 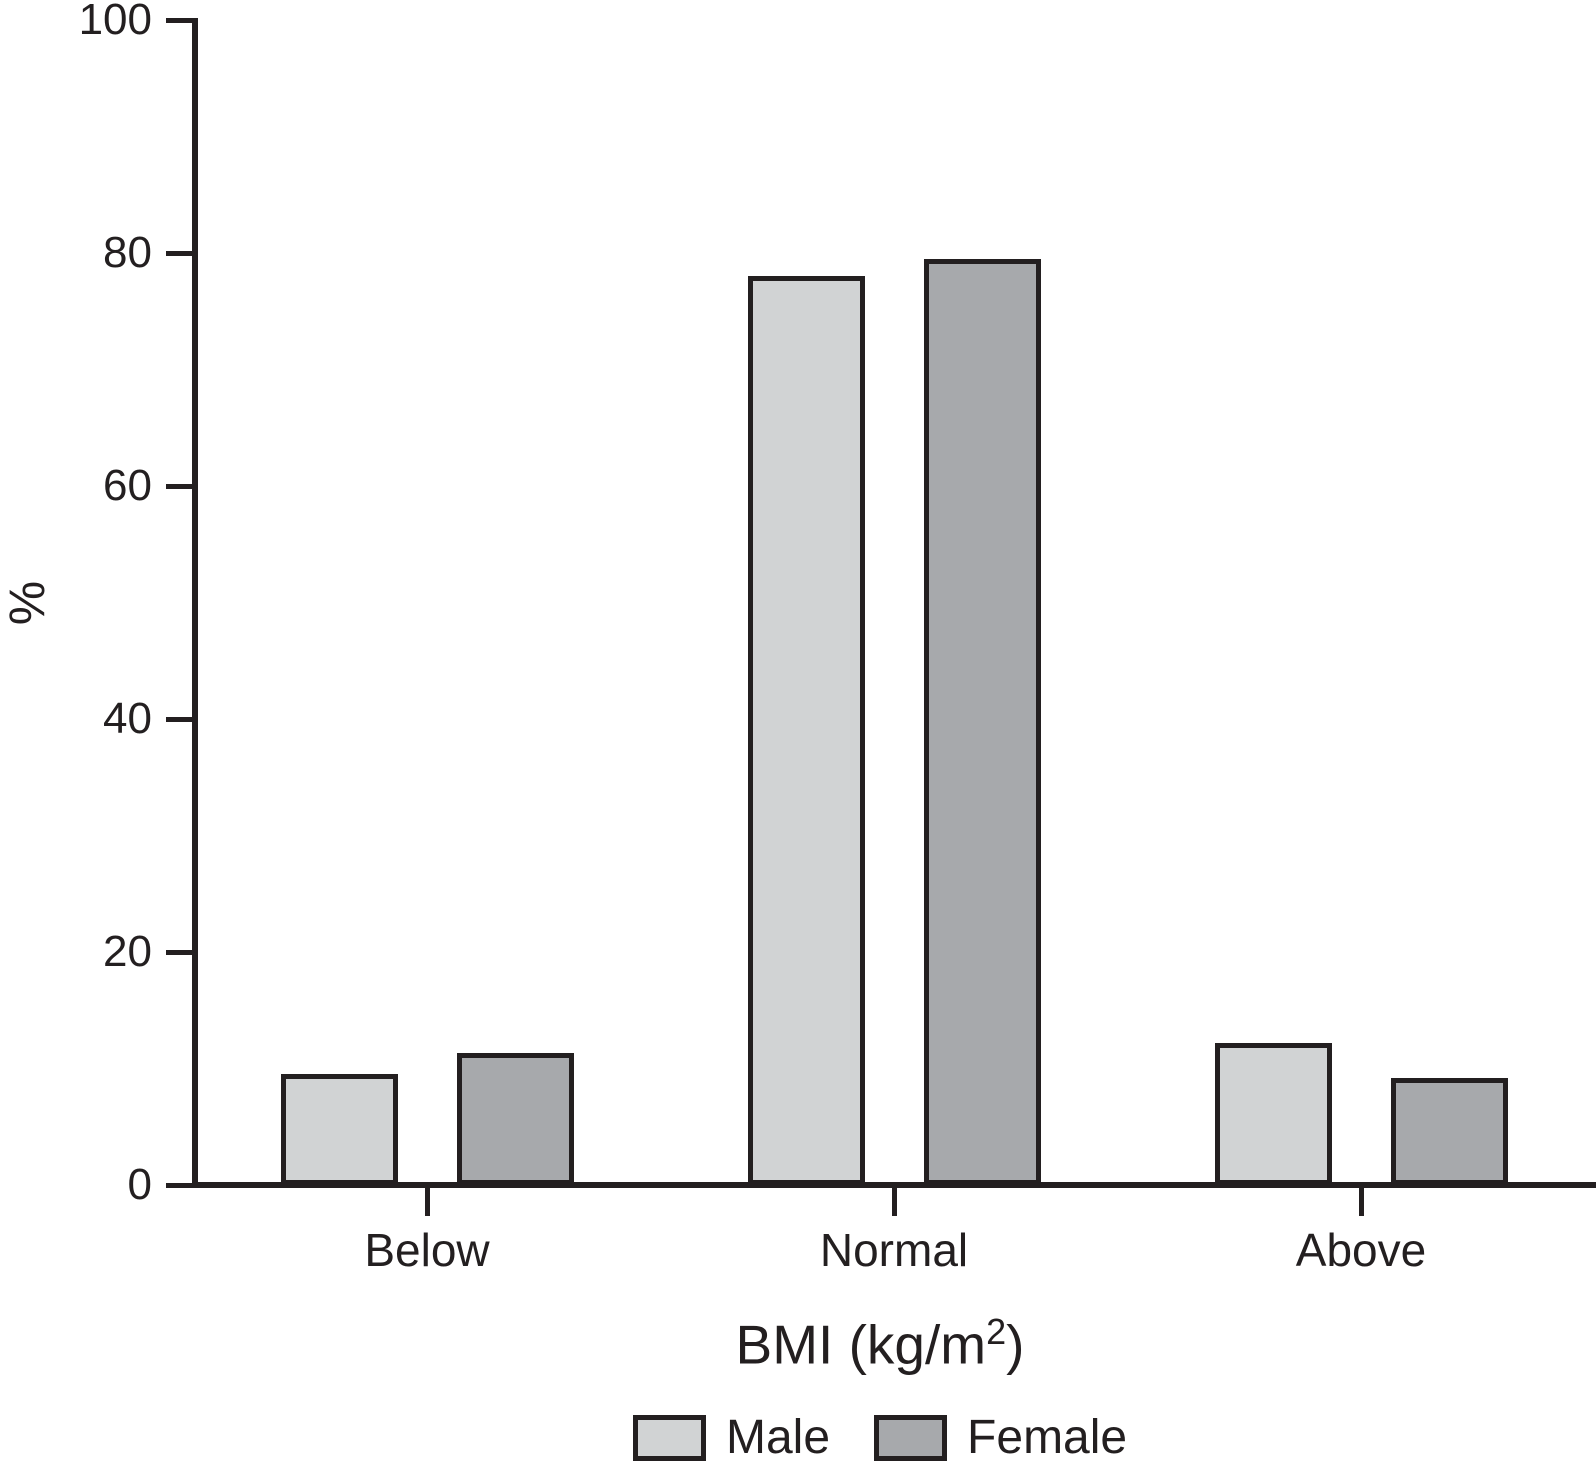 I want to click on x-tick-below, so click(x=427, y=1202).